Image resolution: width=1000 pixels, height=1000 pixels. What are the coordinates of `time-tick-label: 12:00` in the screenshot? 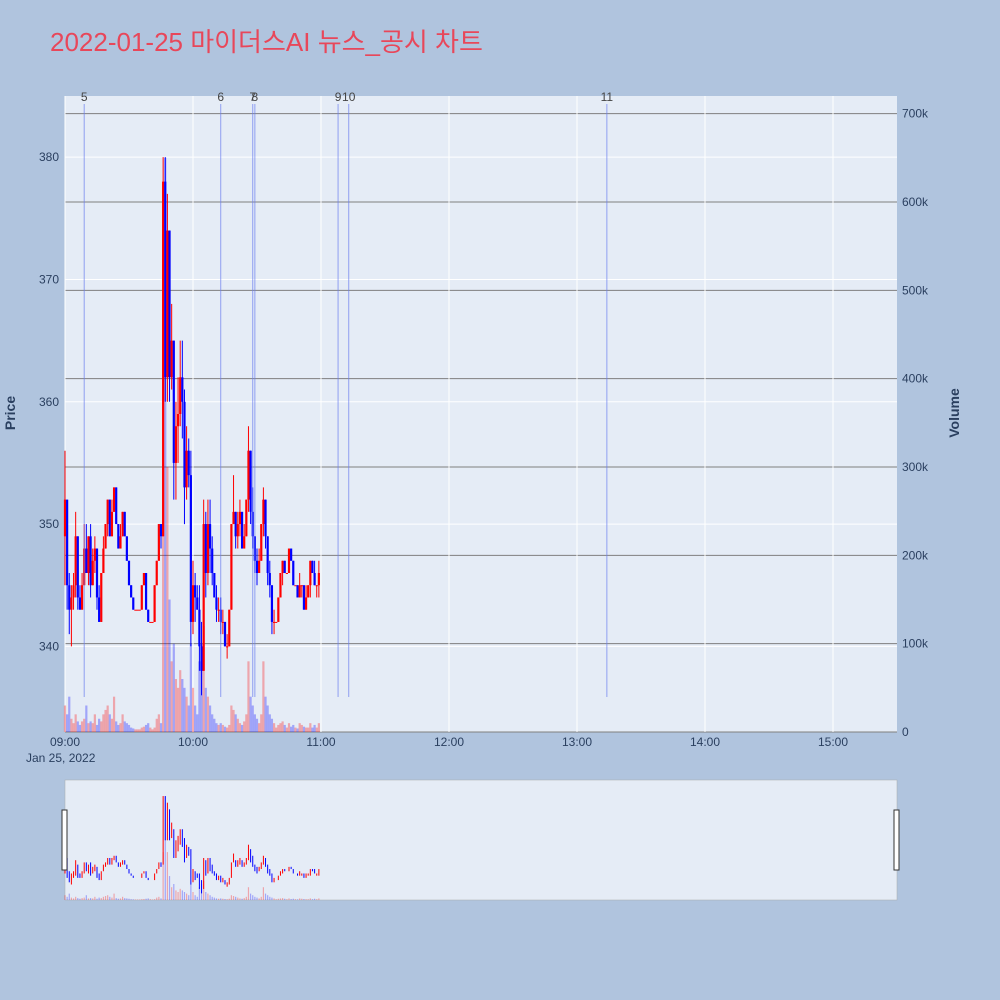 It's located at (449, 742).